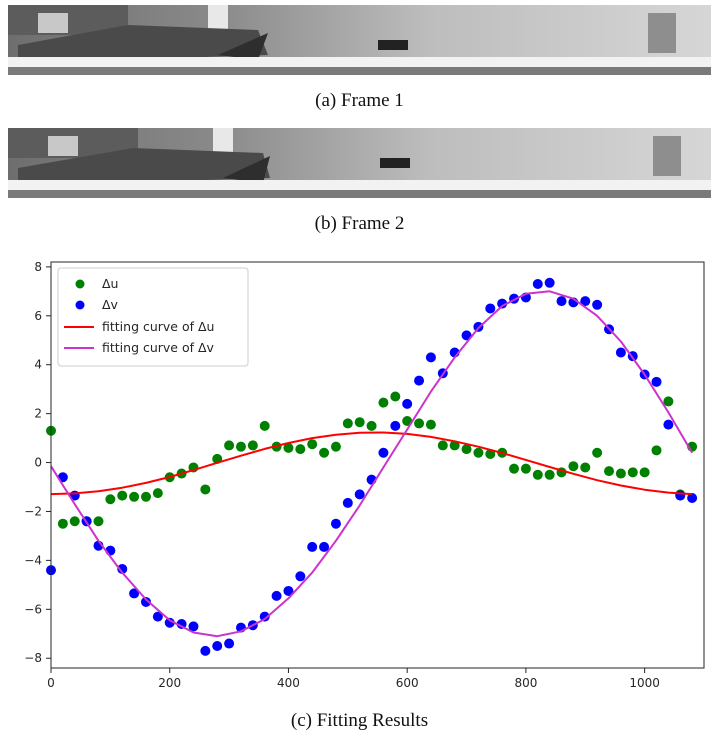 This screenshot has width=719, height=740. What do you see at coordinates (80, 284) in the screenshot?
I see `legend-marker-du` at bounding box center [80, 284].